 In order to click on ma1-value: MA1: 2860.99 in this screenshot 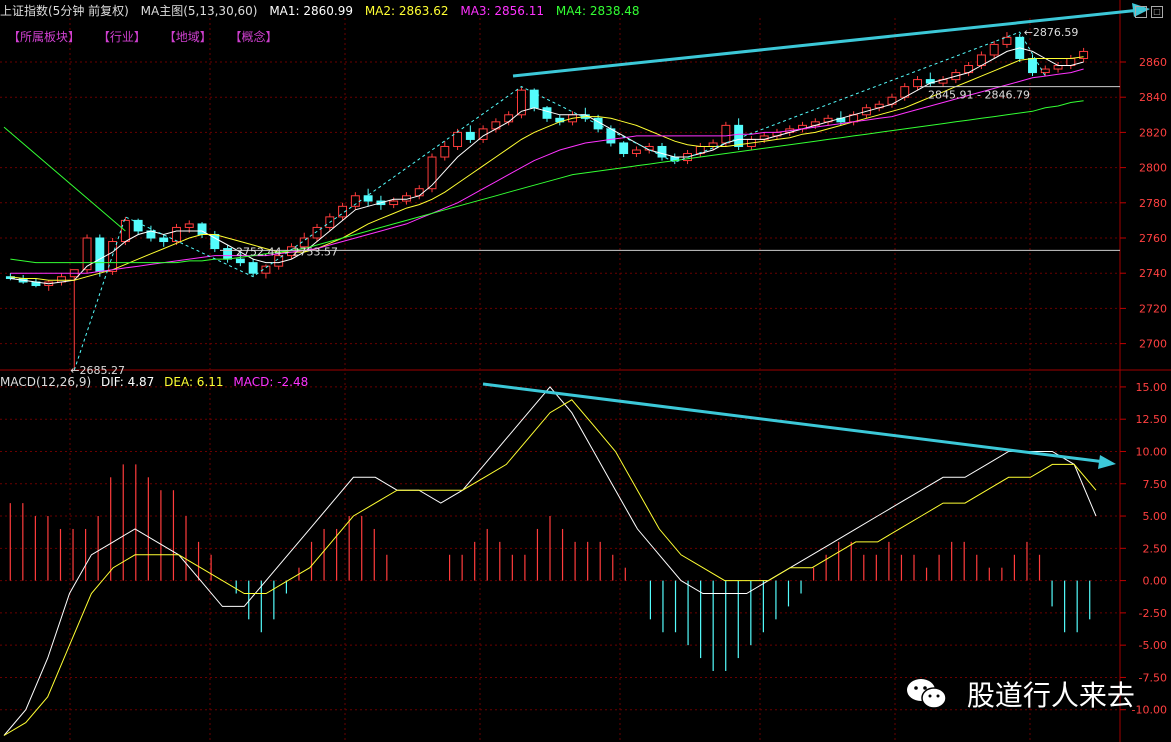, I will do `click(311, 11)`.